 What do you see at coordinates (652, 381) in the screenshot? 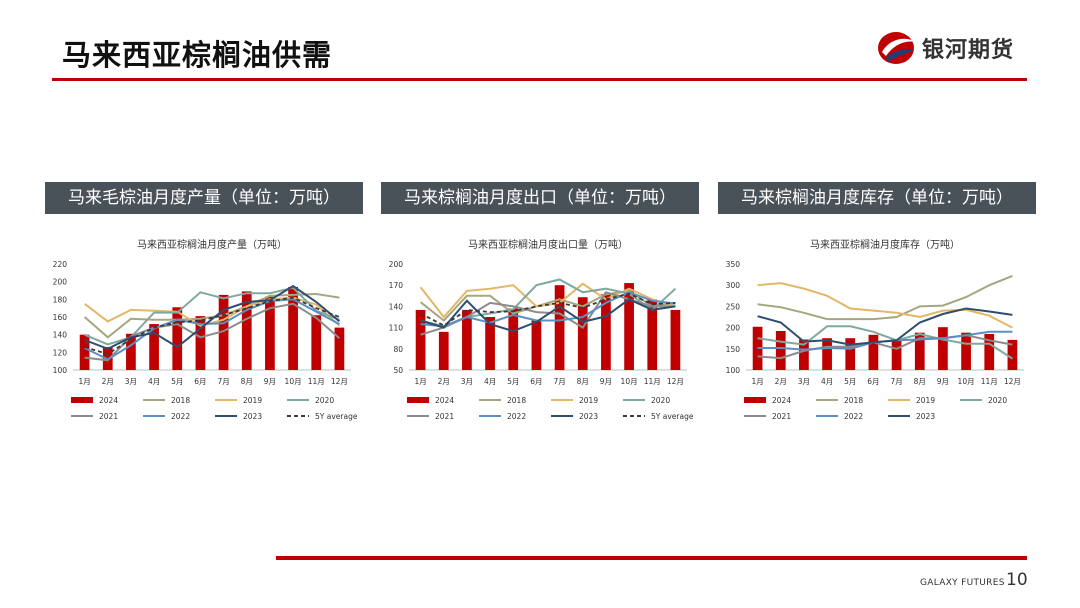
I see `x-tick-label: 11月` at bounding box center [652, 381].